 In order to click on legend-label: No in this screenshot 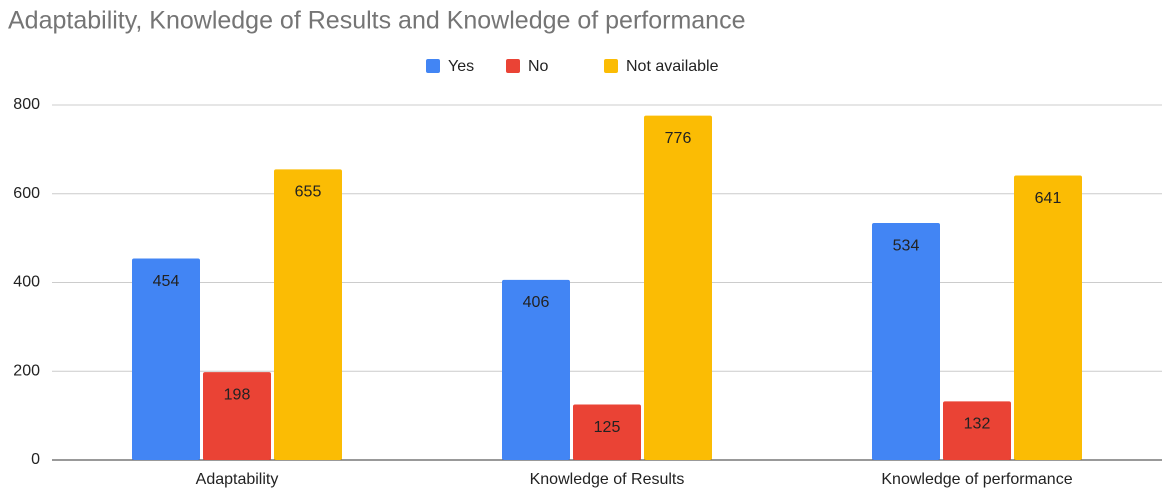, I will do `click(538, 66)`.